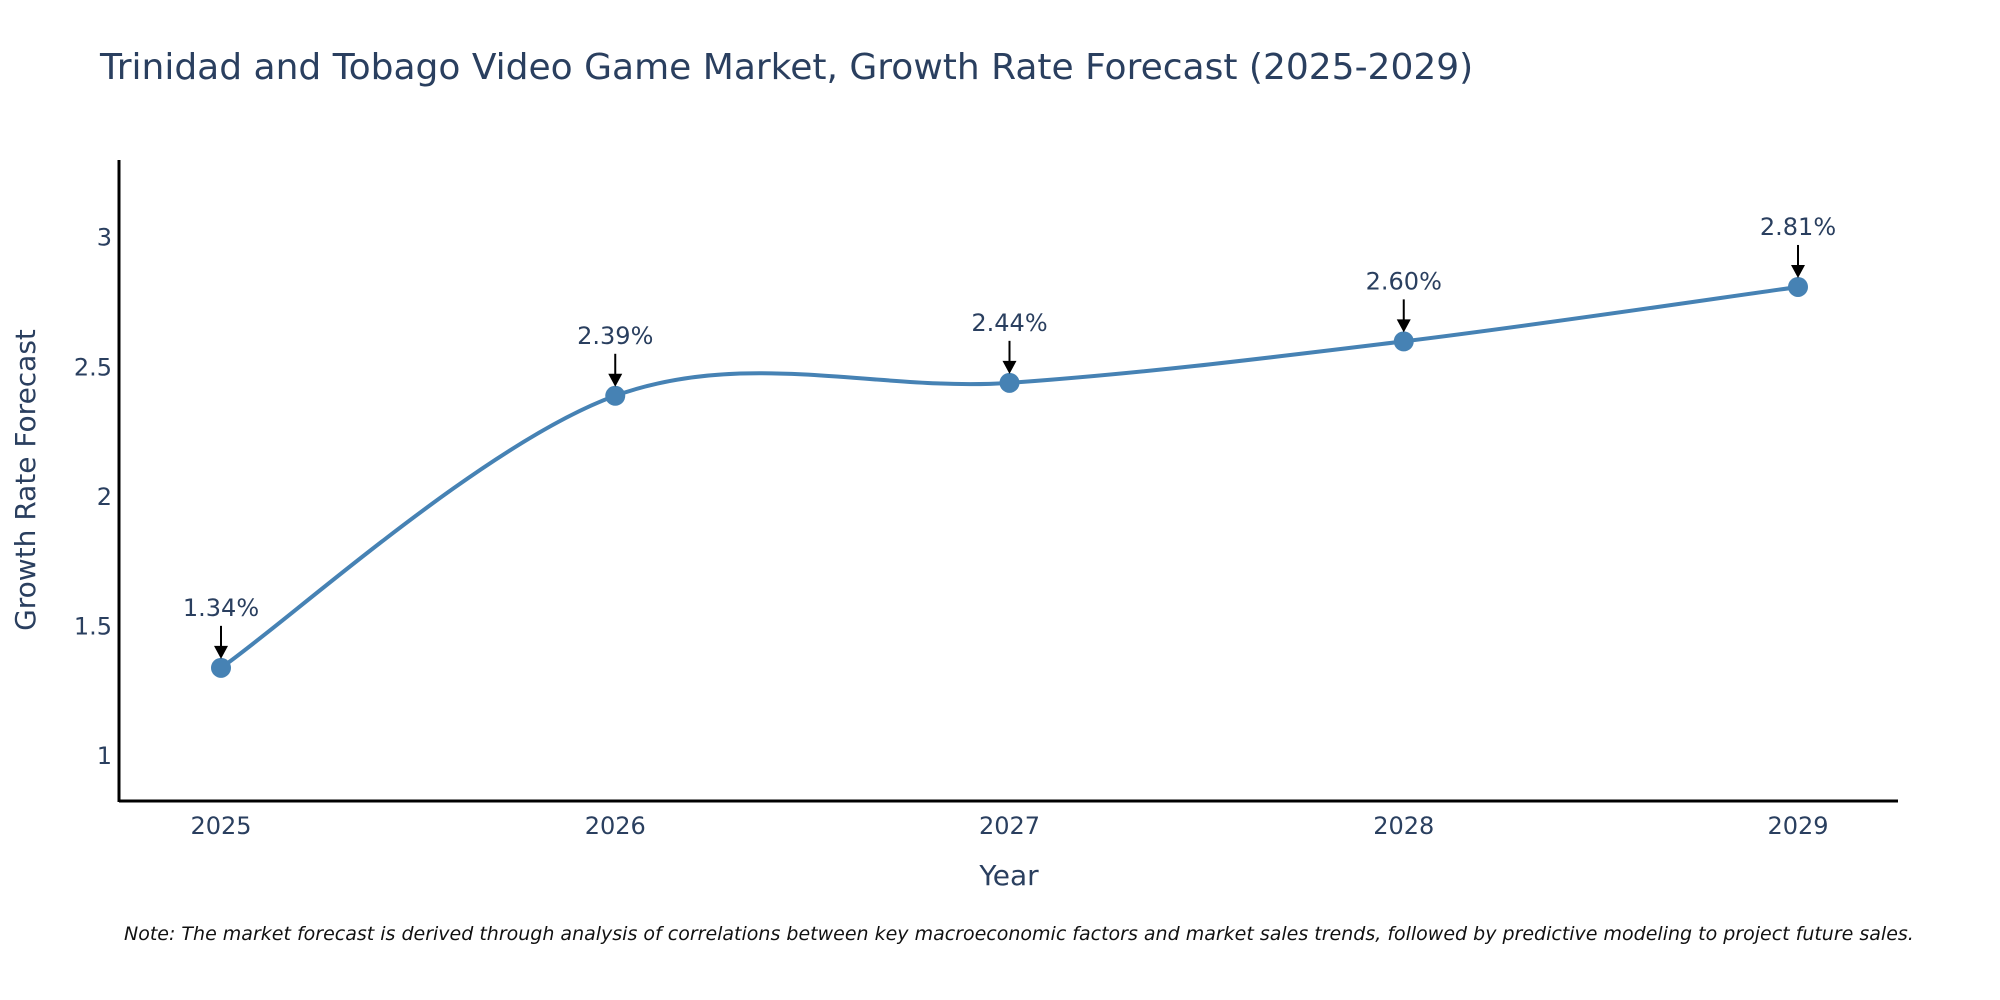 The width and height of the screenshot is (2000, 1000). What do you see at coordinates (615, 336) in the screenshot?
I see `data-label: 2.39%` at bounding box center [615, 336].